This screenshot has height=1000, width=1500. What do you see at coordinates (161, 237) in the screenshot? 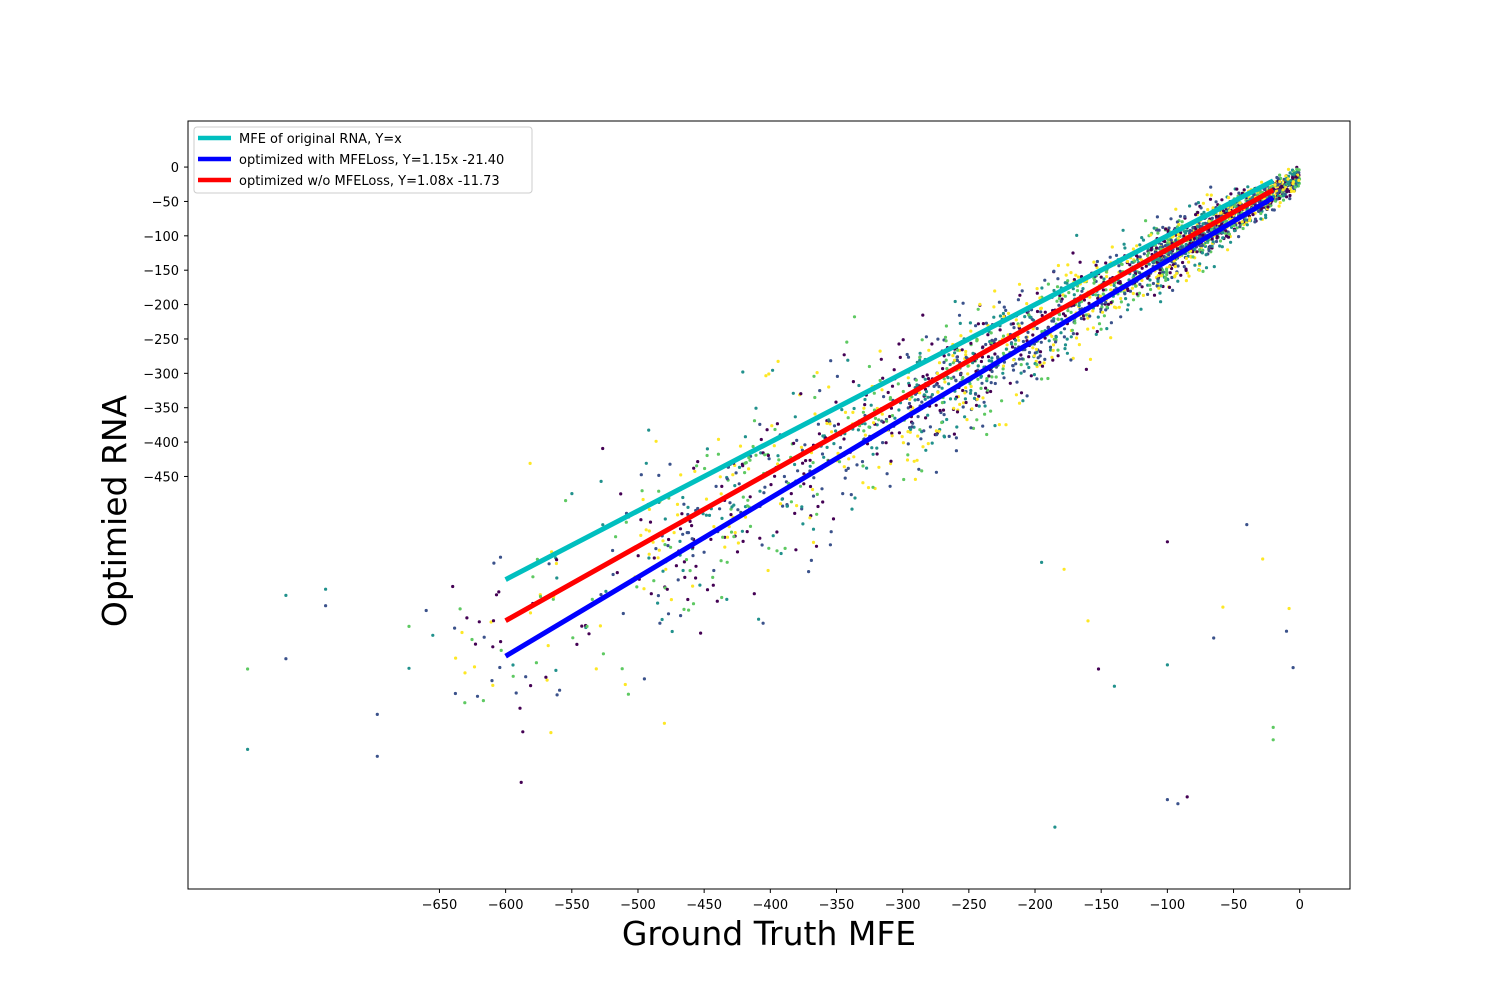
I see `y-tick-label: −100` at bounding box center [161, 237].